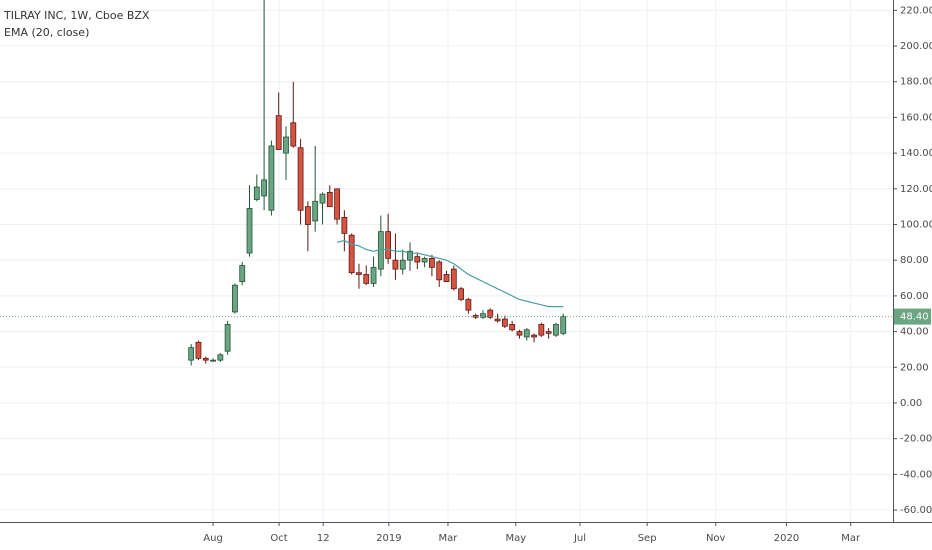  Describe the element at coordinates (911, 403) in the screenshot. I see `y-tick-label: 0.00` at that location.